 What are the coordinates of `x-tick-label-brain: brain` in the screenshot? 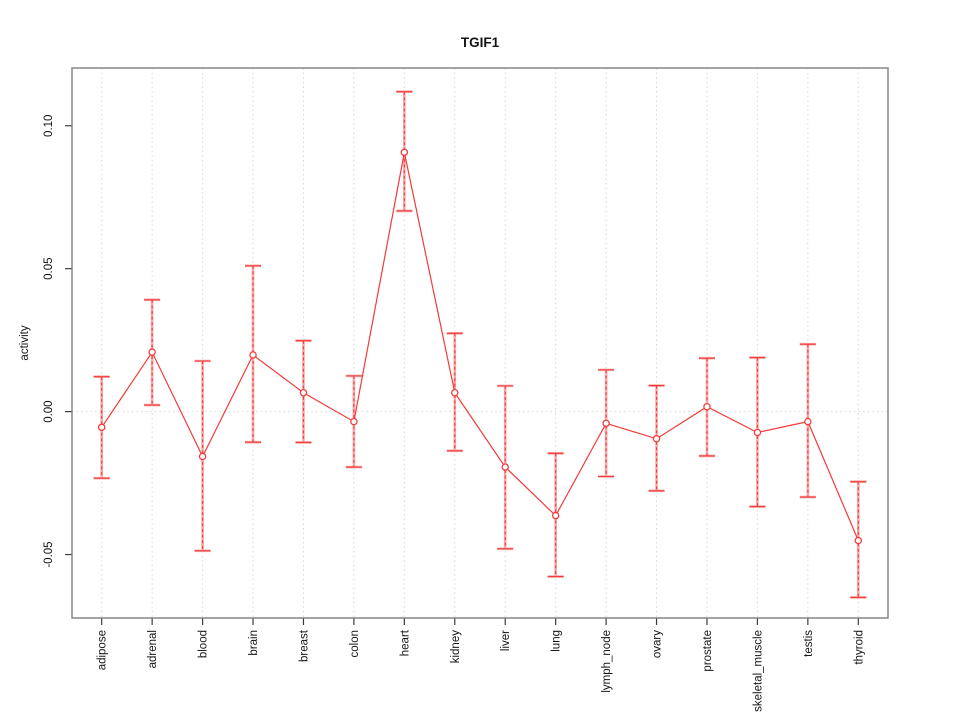 It's located at (254, 643).